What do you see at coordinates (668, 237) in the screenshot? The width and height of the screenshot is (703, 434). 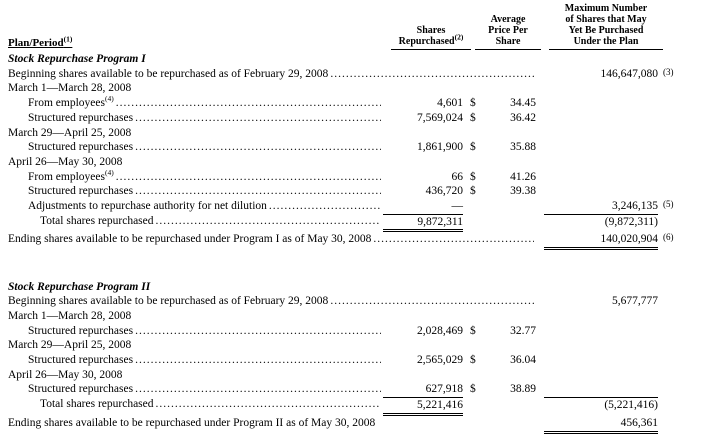 I see `footnote-ref: (6)` at bounding box center [668, 237].